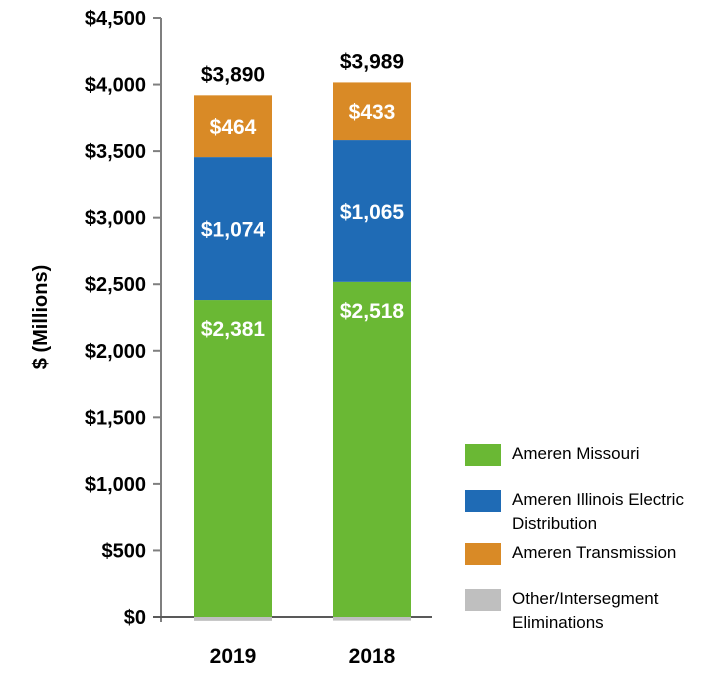 Image resolution: width=704 pixels, height=684 pixels. I want to click on data-label: $464, so click(233, 127).